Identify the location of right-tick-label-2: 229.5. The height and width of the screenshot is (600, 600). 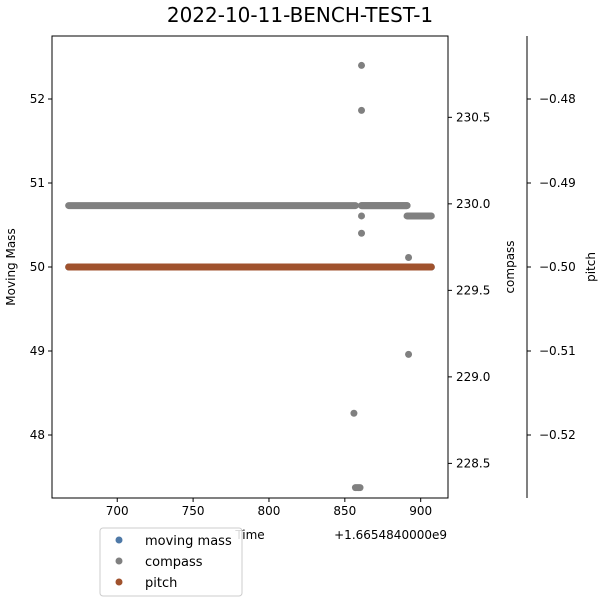
(473, 290).